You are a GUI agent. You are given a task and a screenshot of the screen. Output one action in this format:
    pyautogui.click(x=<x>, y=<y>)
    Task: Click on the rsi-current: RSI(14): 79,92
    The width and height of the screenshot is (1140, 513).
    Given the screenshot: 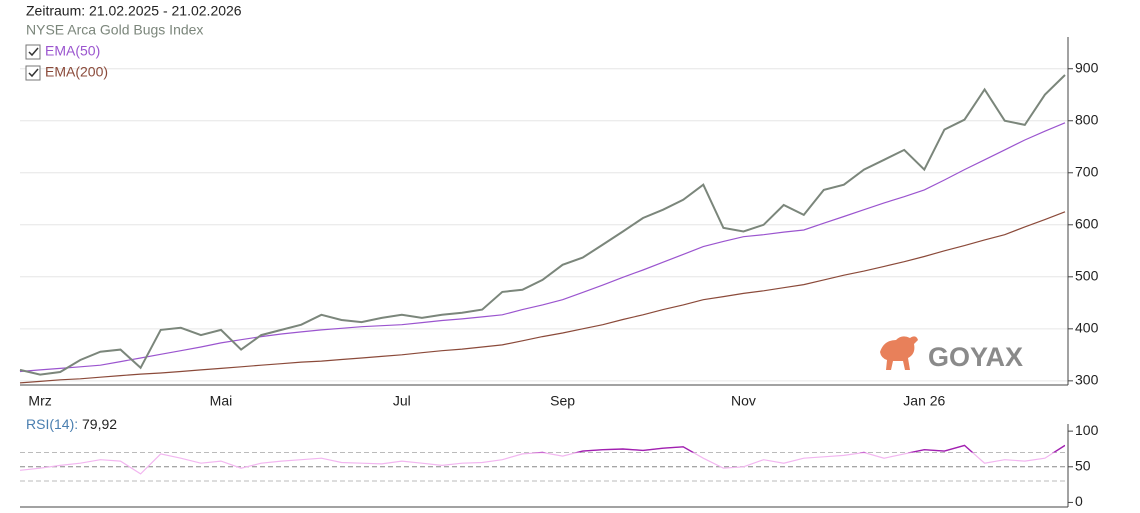 What is the action you would take?
    pyautogui.click(x=71, y=424)
    